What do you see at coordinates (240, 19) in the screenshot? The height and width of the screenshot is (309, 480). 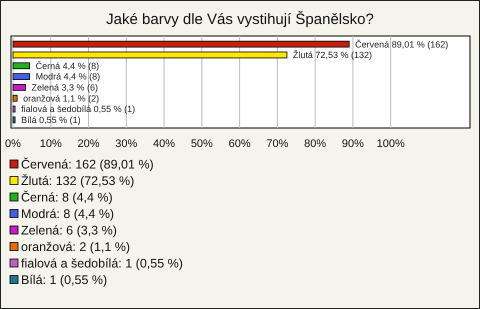 I see `chart-title: Jaké barvy dle Vás vystihují Španělsko?` at bounding box center [240, 19].